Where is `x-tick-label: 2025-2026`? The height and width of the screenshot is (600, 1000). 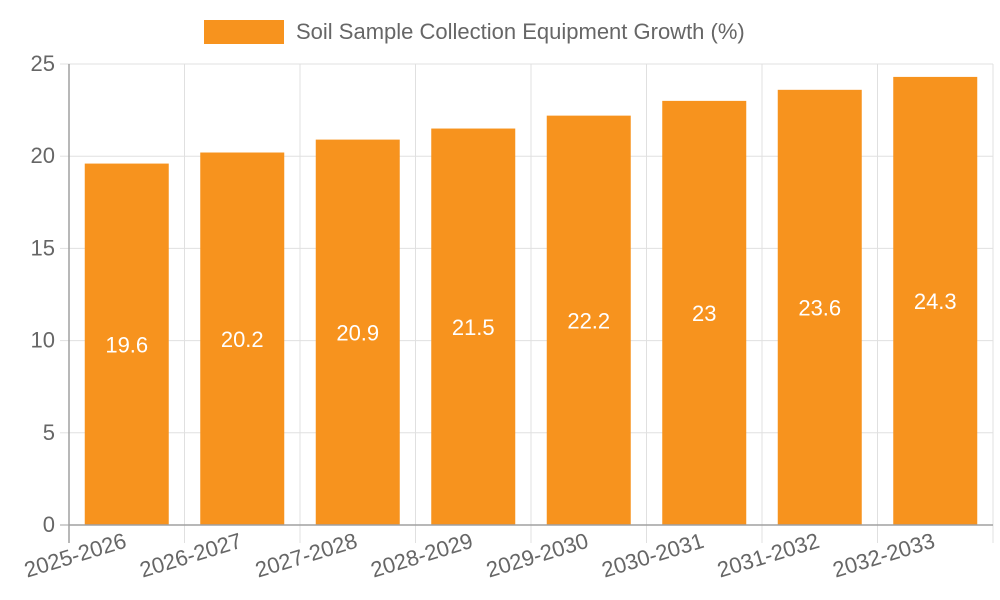
x-tick-label: 2025-2026 is located at coordinates (75, 555).